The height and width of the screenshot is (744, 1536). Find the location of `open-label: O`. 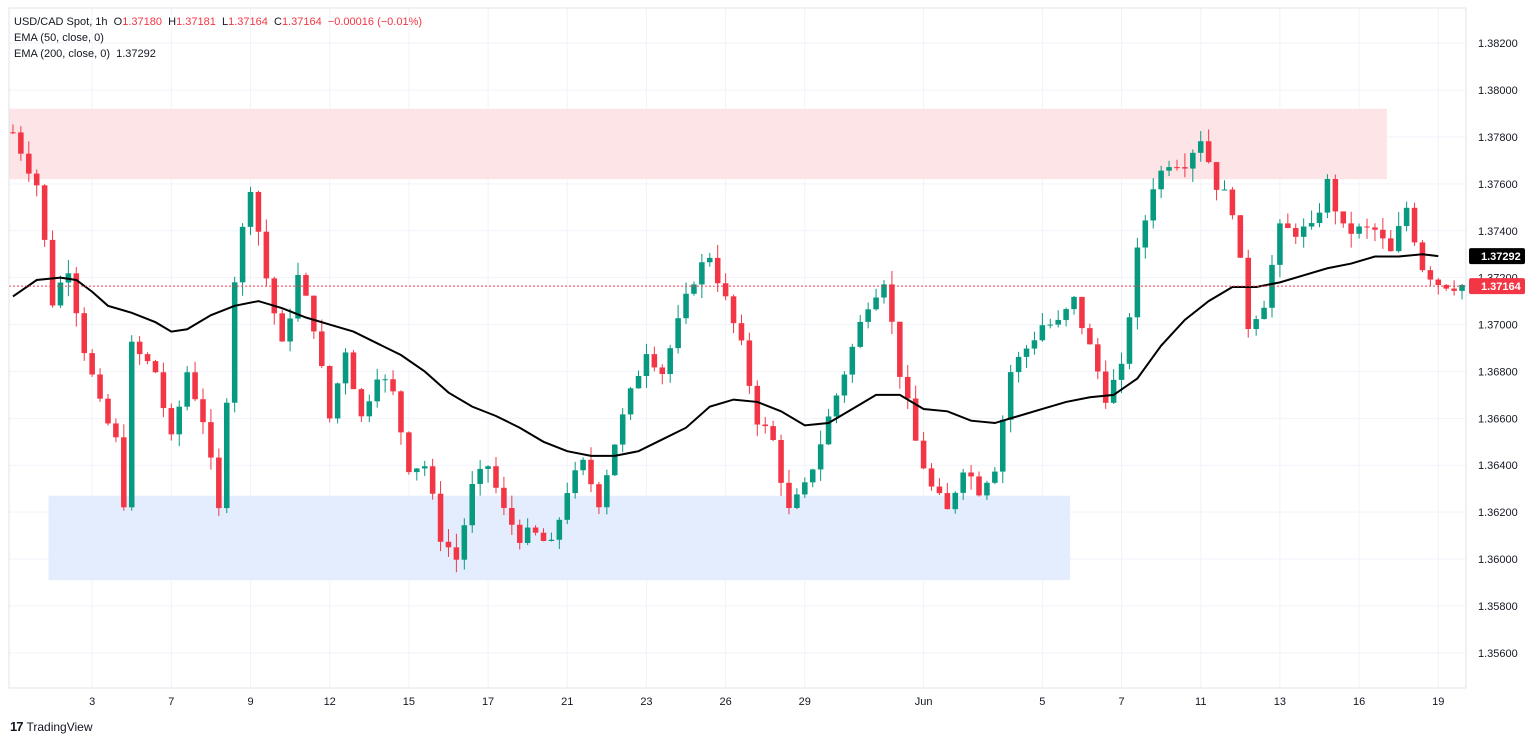

open-label: O is located at coordinates (118, 22).